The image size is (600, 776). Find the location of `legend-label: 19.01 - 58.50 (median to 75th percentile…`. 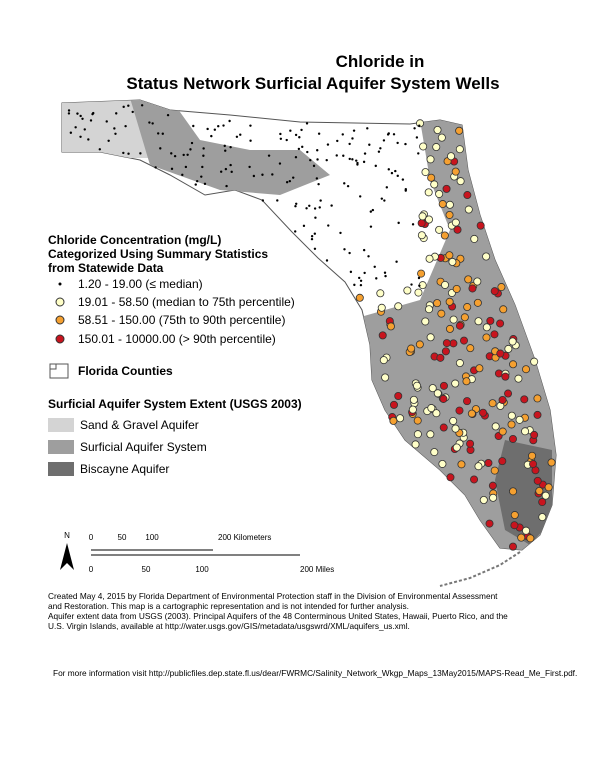

legend-label: 19.01 - 58.50 (median to 75th percentile… is located at coordinates (186, 302).